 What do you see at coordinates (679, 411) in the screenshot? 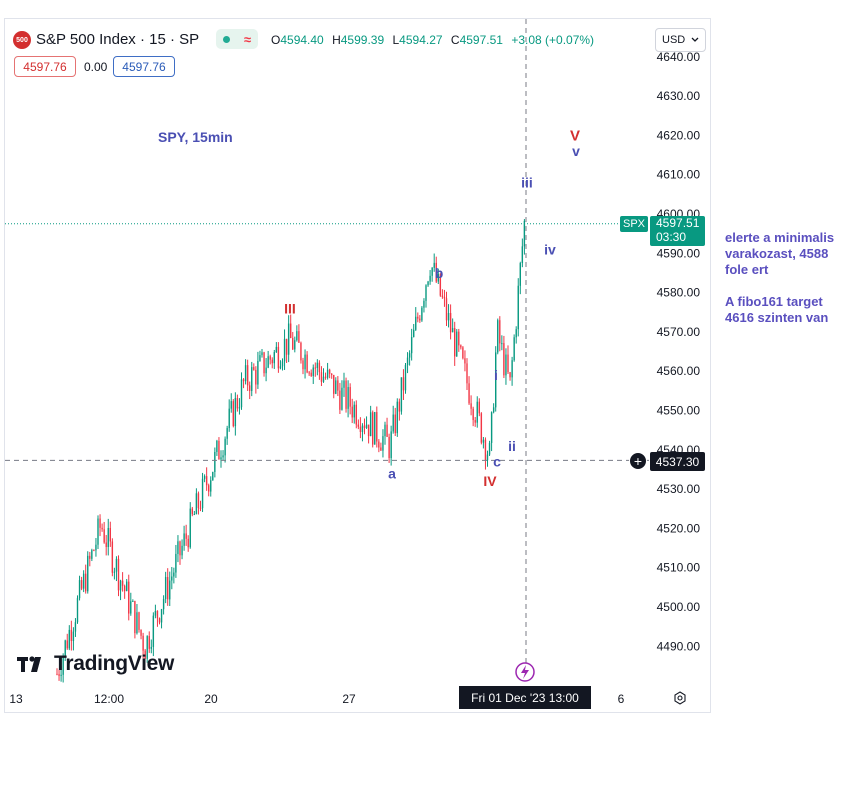
I see `price-tick-label: 4550.00` at bounding box center [679, 411].